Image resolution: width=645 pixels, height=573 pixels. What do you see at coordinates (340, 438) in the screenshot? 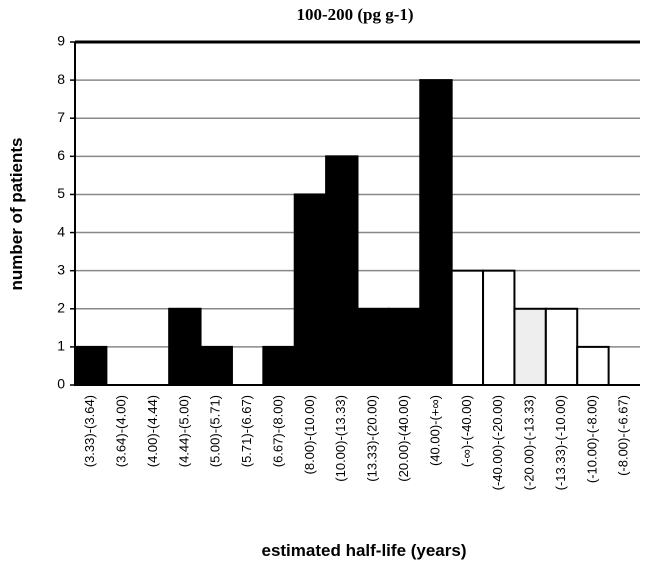
I see `x-tick-label: (10.00)-(13.33)` at bounding box center [340, 438].